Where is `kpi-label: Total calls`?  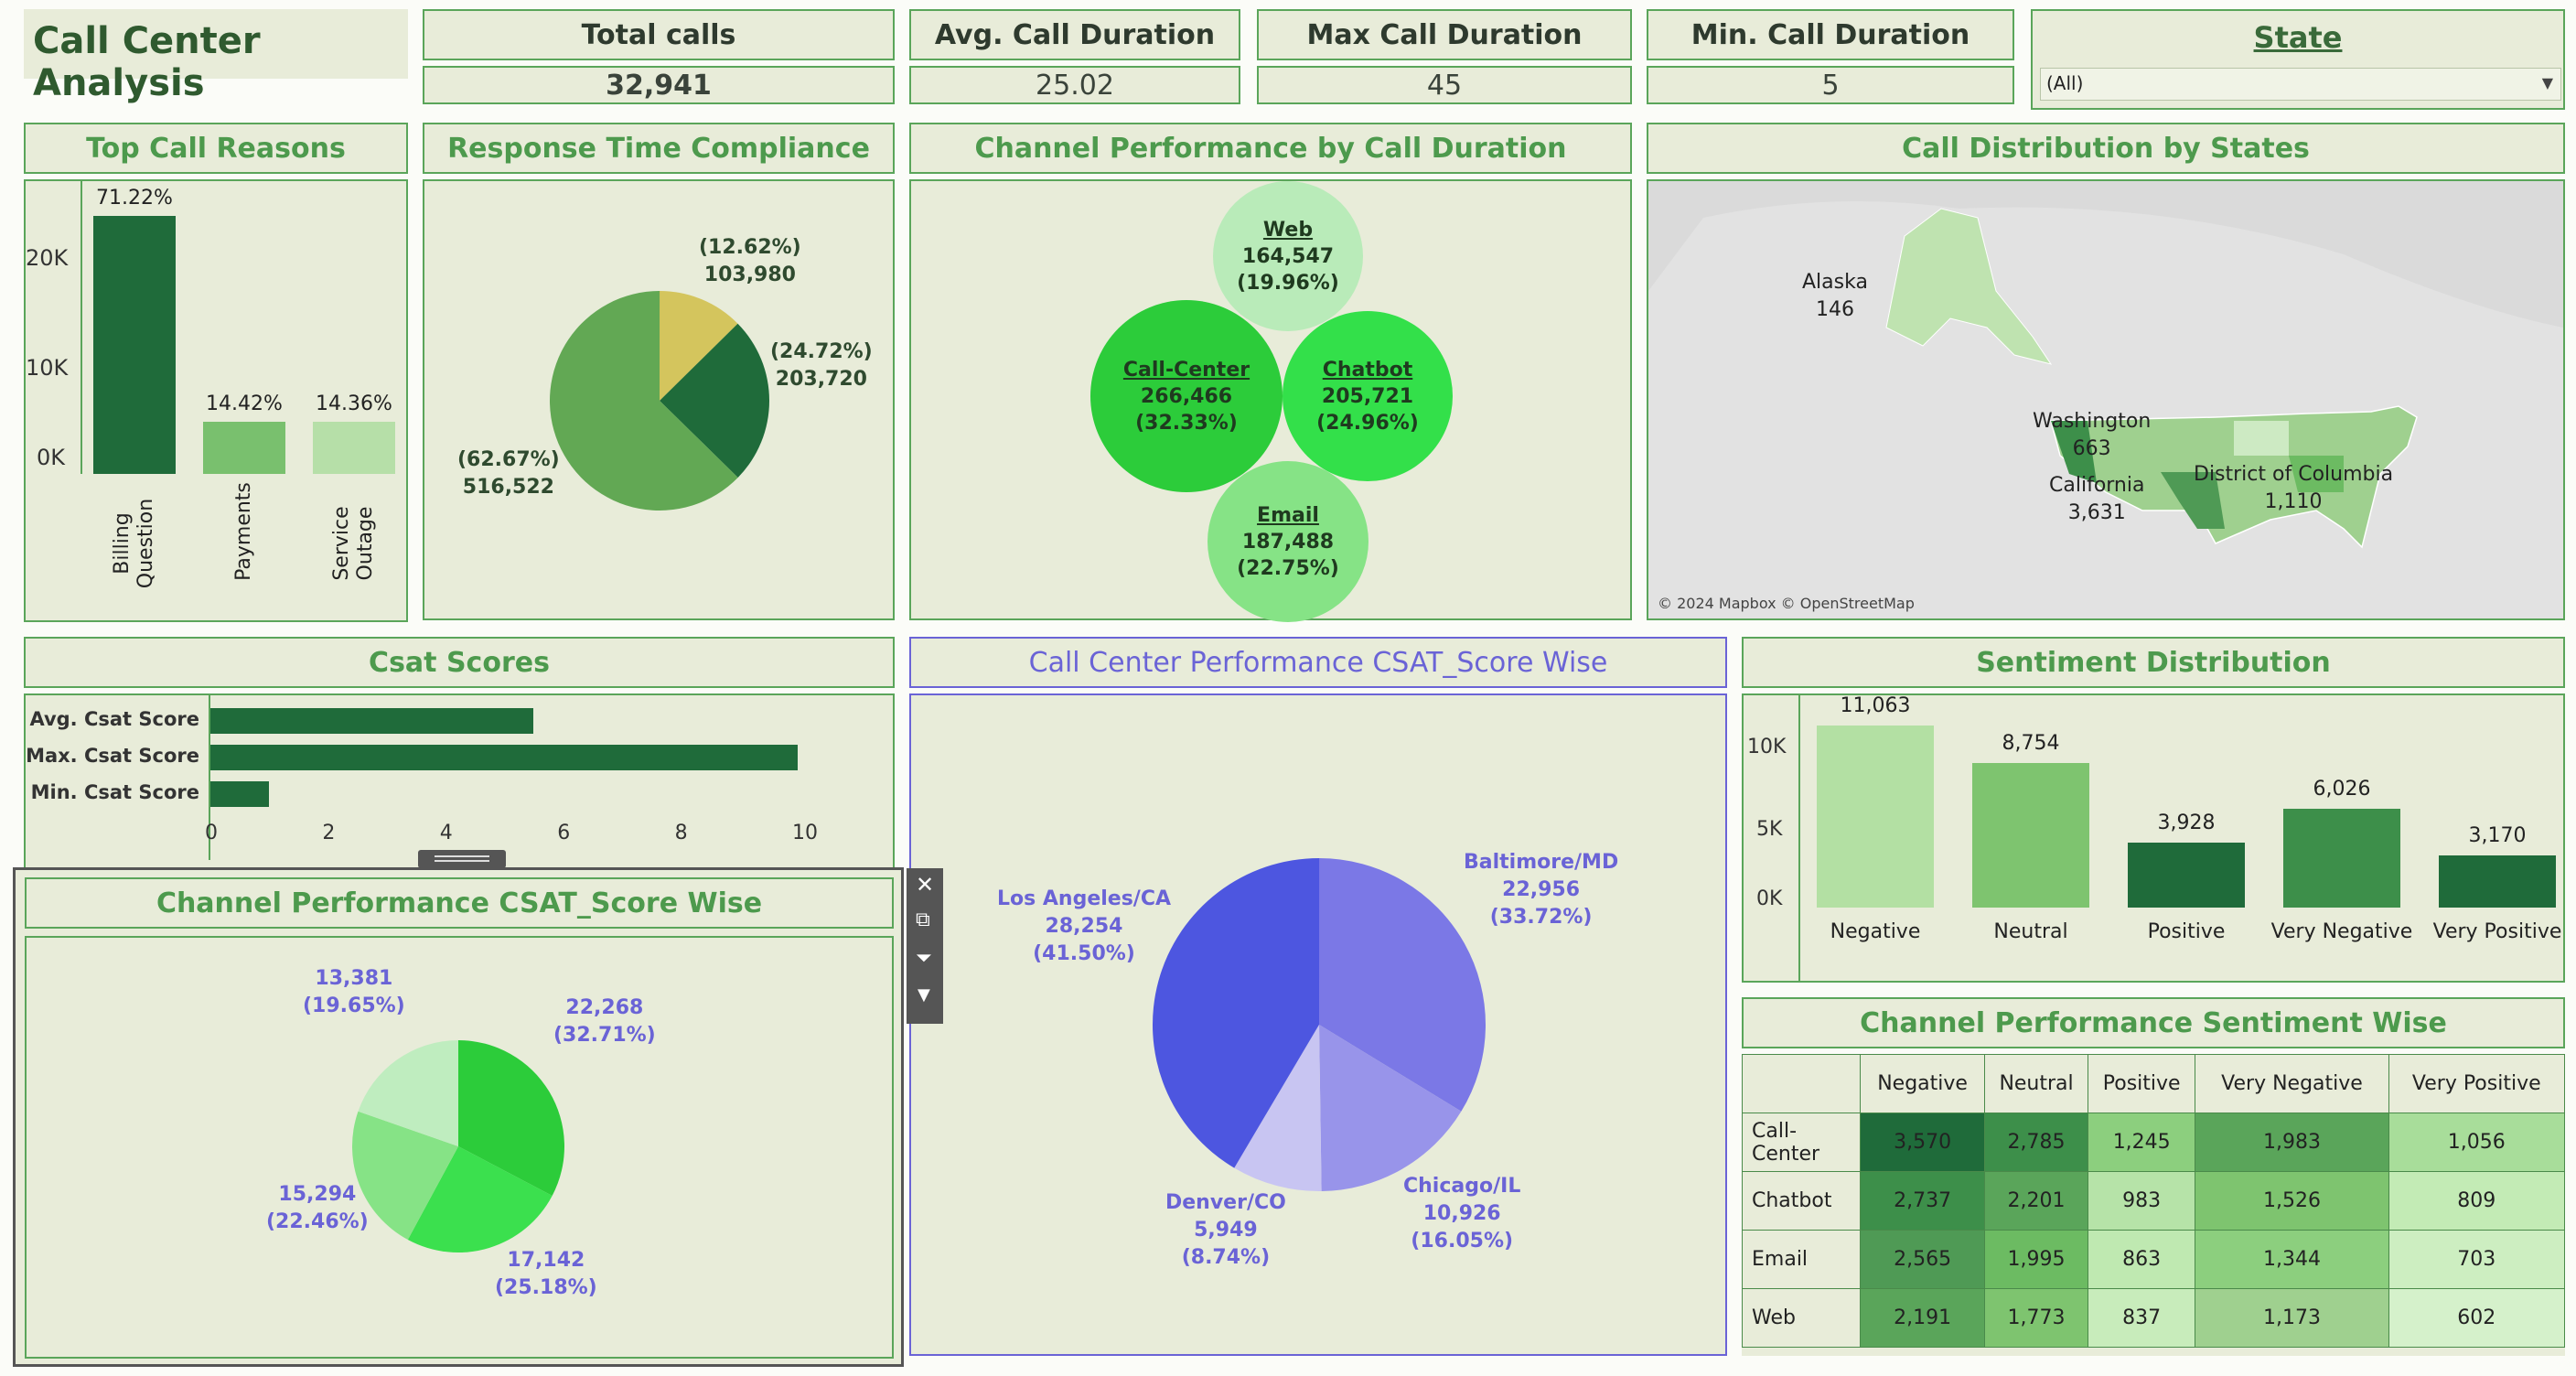 kpi-label: Total calls is located at coordinates (659, 34).